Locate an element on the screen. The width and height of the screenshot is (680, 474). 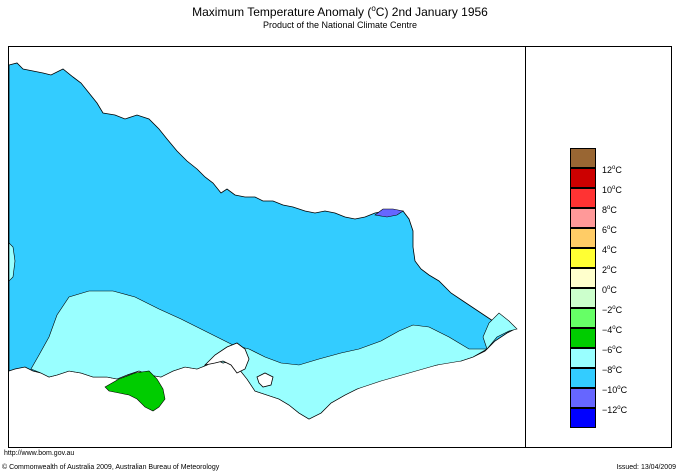
legend-label: 4oC is located at coordinates (609, 250).